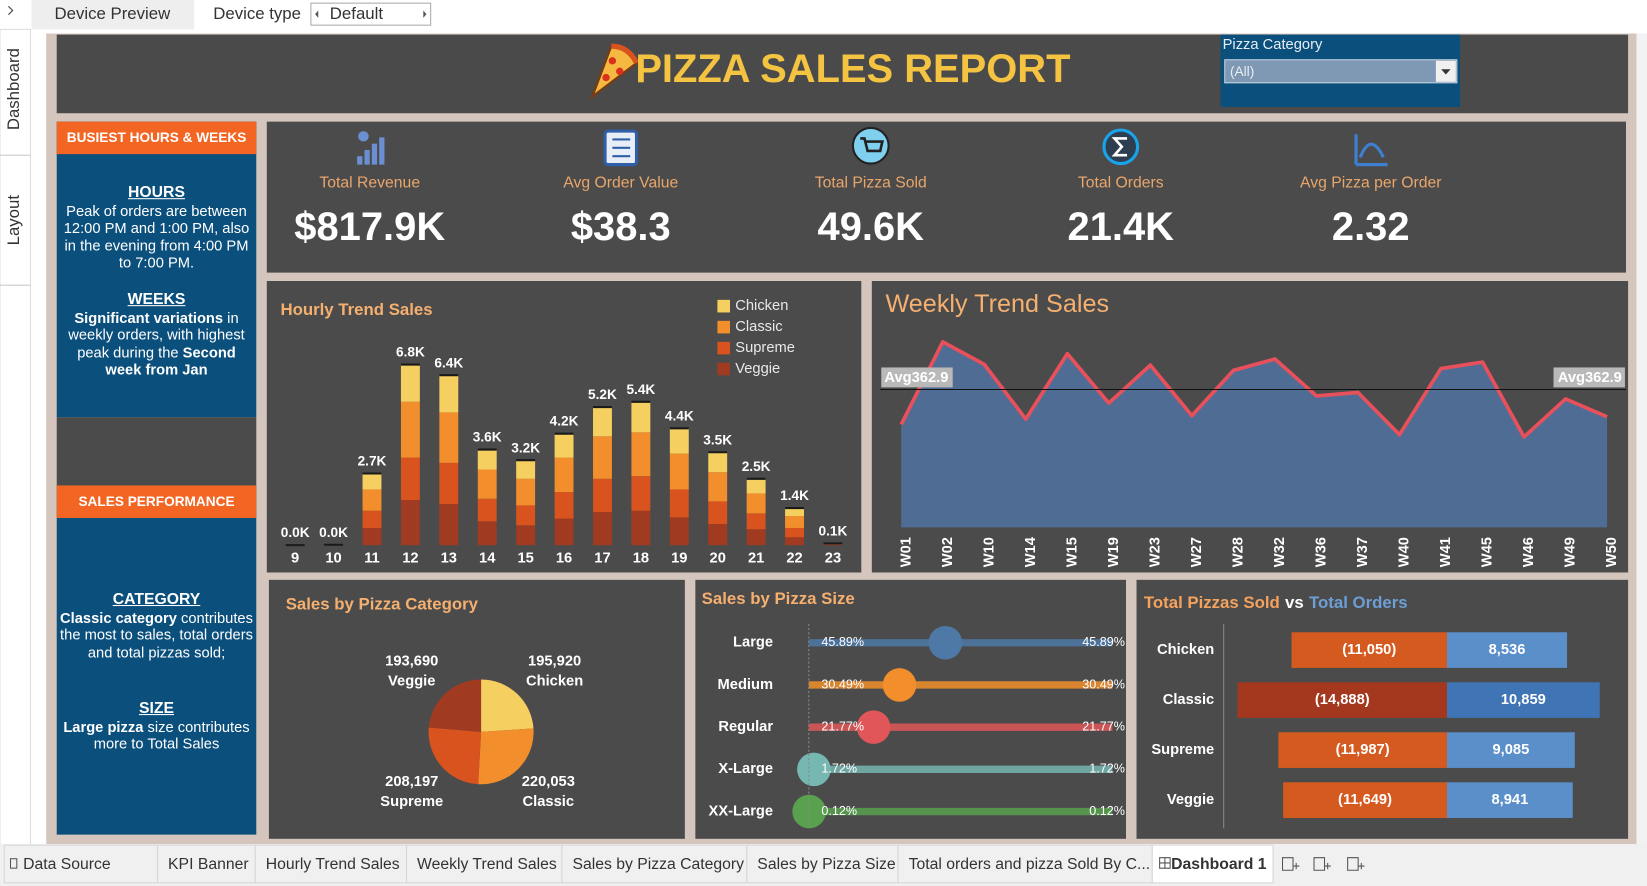 The width and height of the screenshot is (1647, 886). I want to click on x-tick-label: W19, so click(1114, 552).